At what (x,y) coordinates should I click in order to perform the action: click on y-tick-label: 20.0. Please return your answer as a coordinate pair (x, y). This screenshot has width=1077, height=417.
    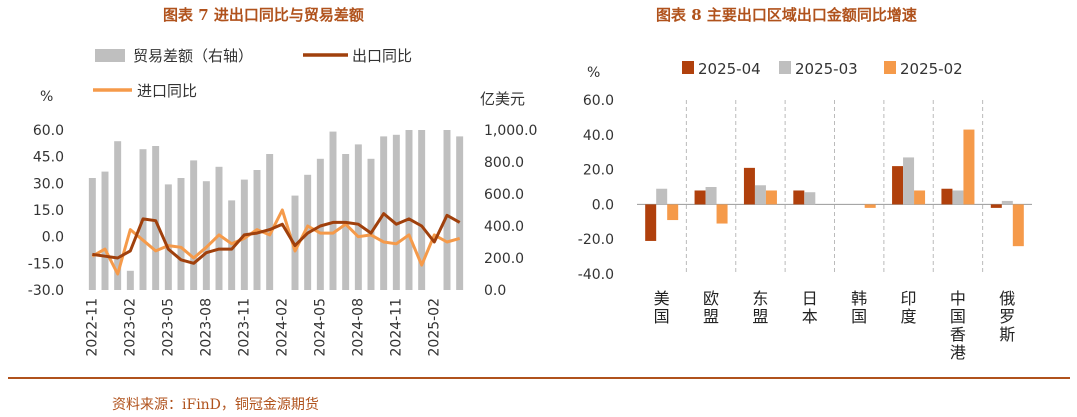
    Looking at the image, I should click on (598, 171).